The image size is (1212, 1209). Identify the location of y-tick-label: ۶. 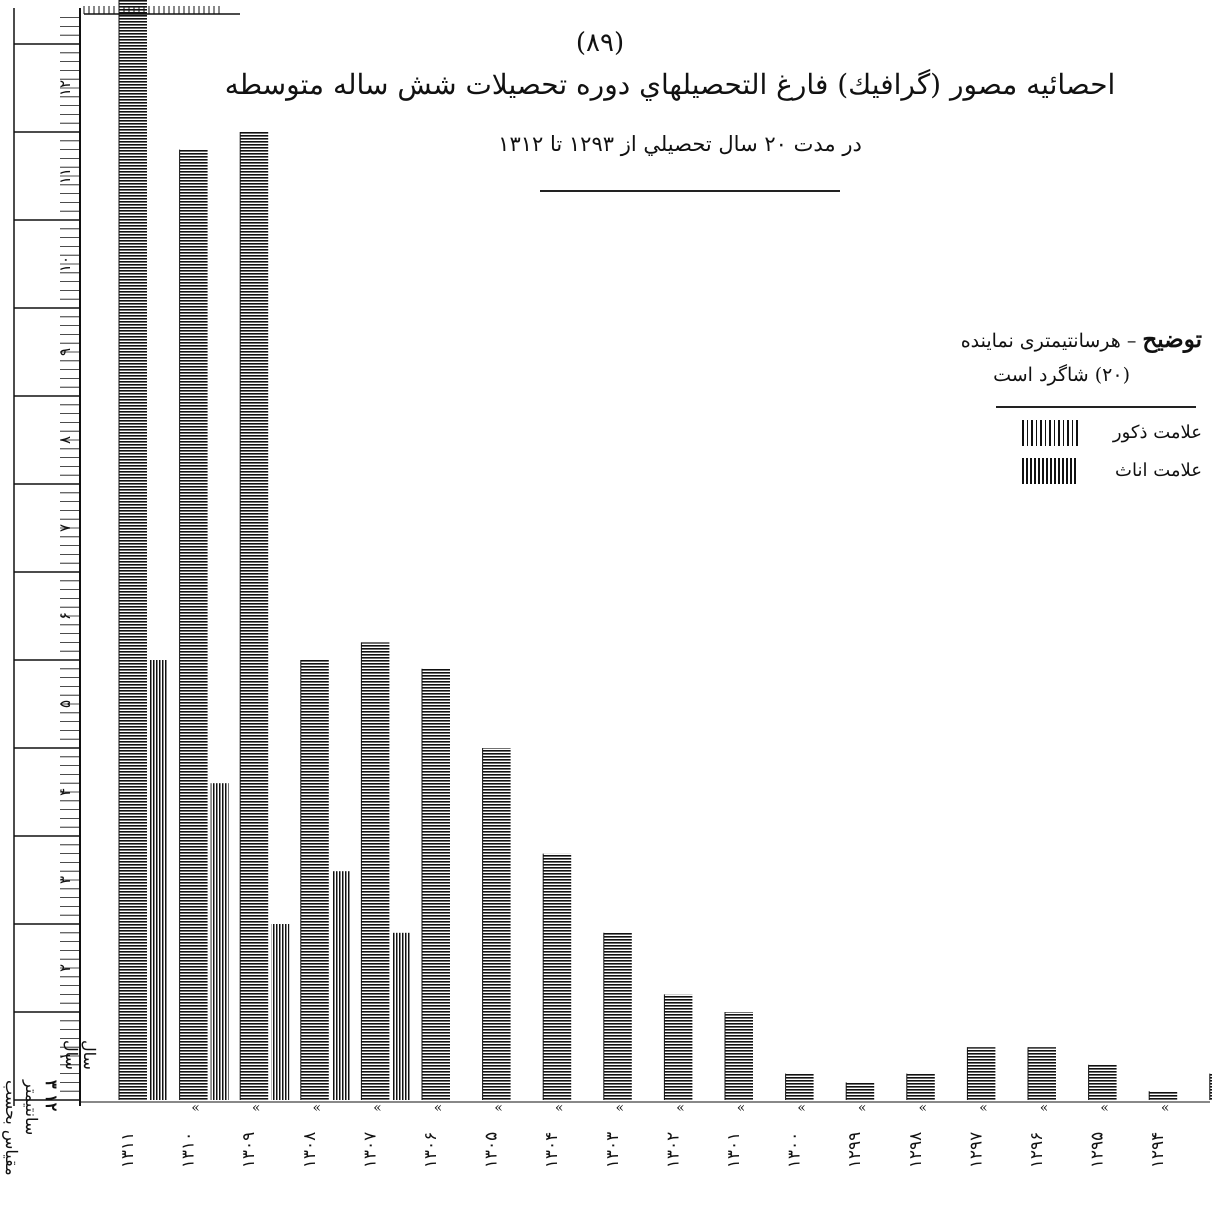
(65, 616).